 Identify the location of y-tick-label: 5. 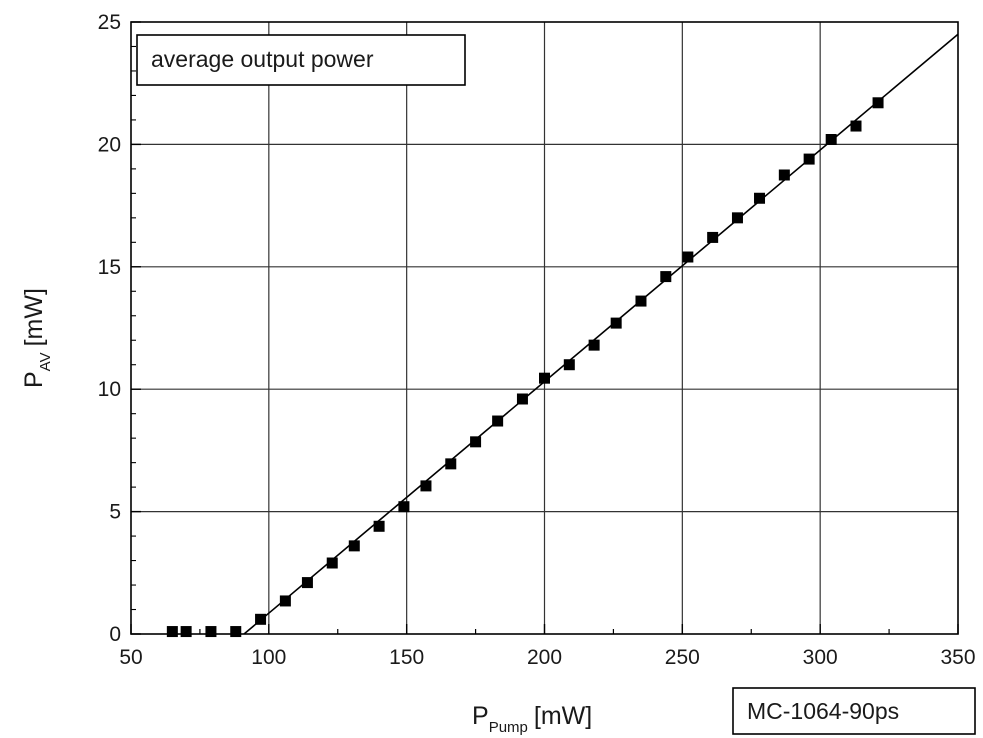
(115, 512).